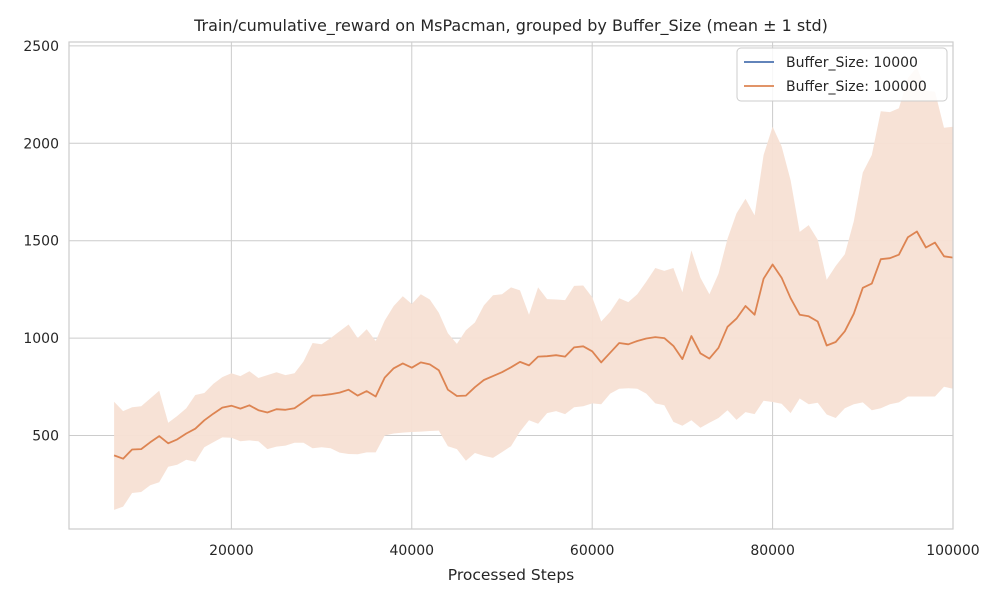  I want to click on x-tick-label: 100000, so click(952, 551).